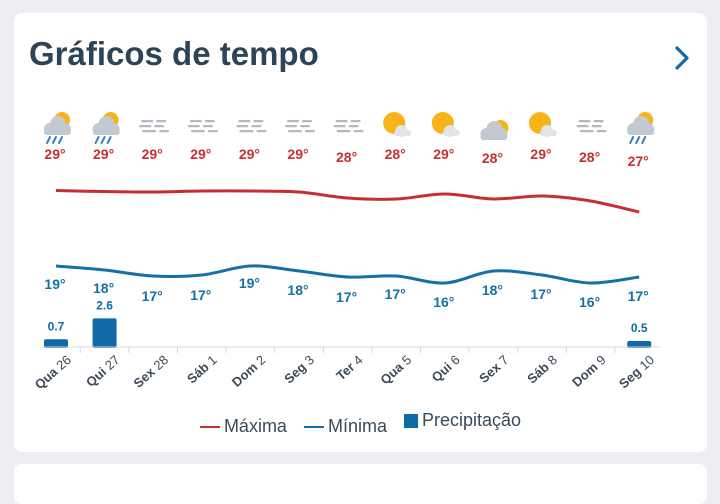 The image size is (720, 504). What do you see at coordinates (202, 369) in the screenshot?
I see `x-axis-label: Sáb 1` at bounding box center [202, 369].